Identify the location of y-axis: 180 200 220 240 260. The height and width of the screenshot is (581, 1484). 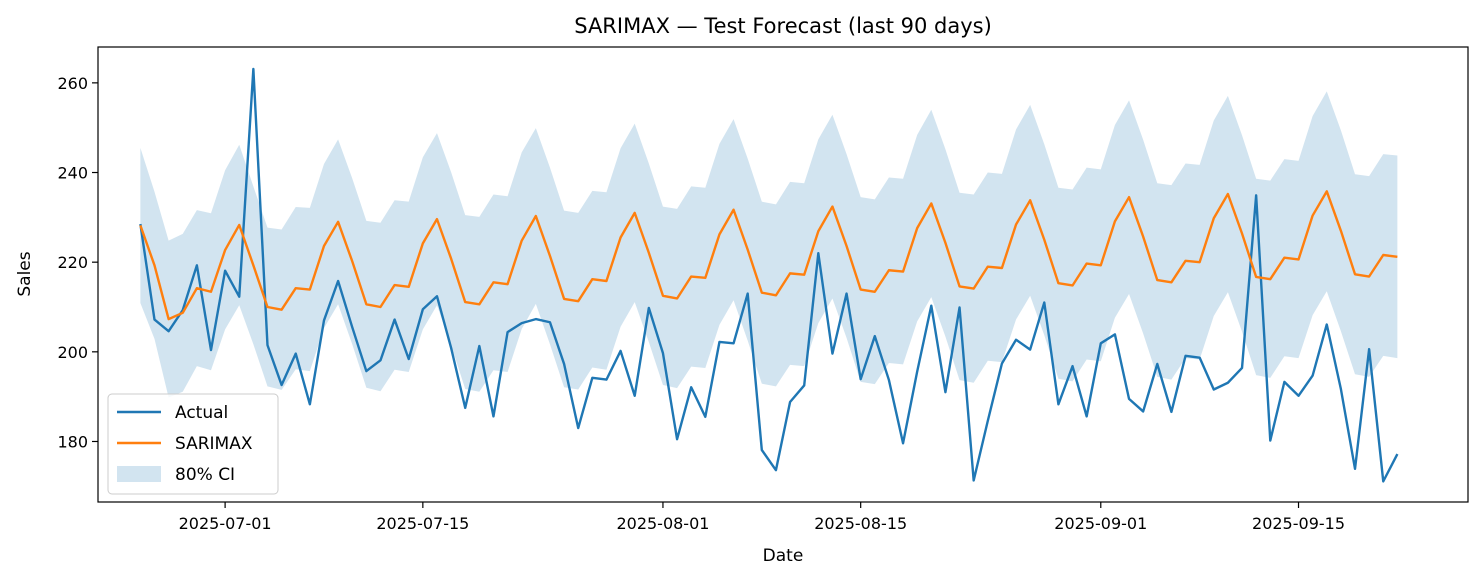
(77, 262).